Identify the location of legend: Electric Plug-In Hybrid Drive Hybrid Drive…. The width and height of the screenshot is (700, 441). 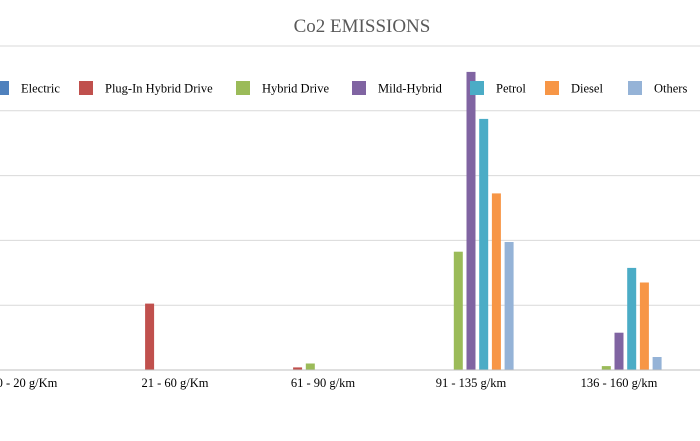
(343, 88).